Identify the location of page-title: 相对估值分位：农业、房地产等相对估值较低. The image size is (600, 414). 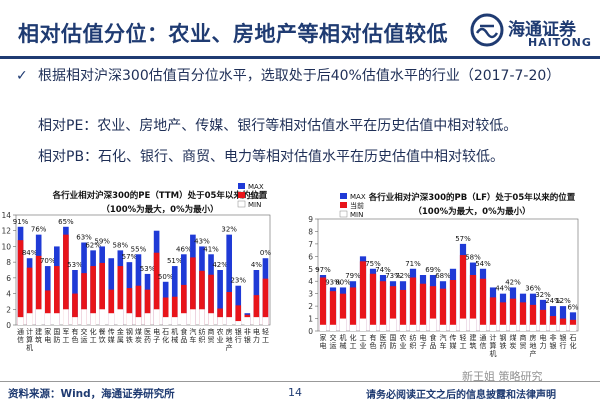
(233, 34).